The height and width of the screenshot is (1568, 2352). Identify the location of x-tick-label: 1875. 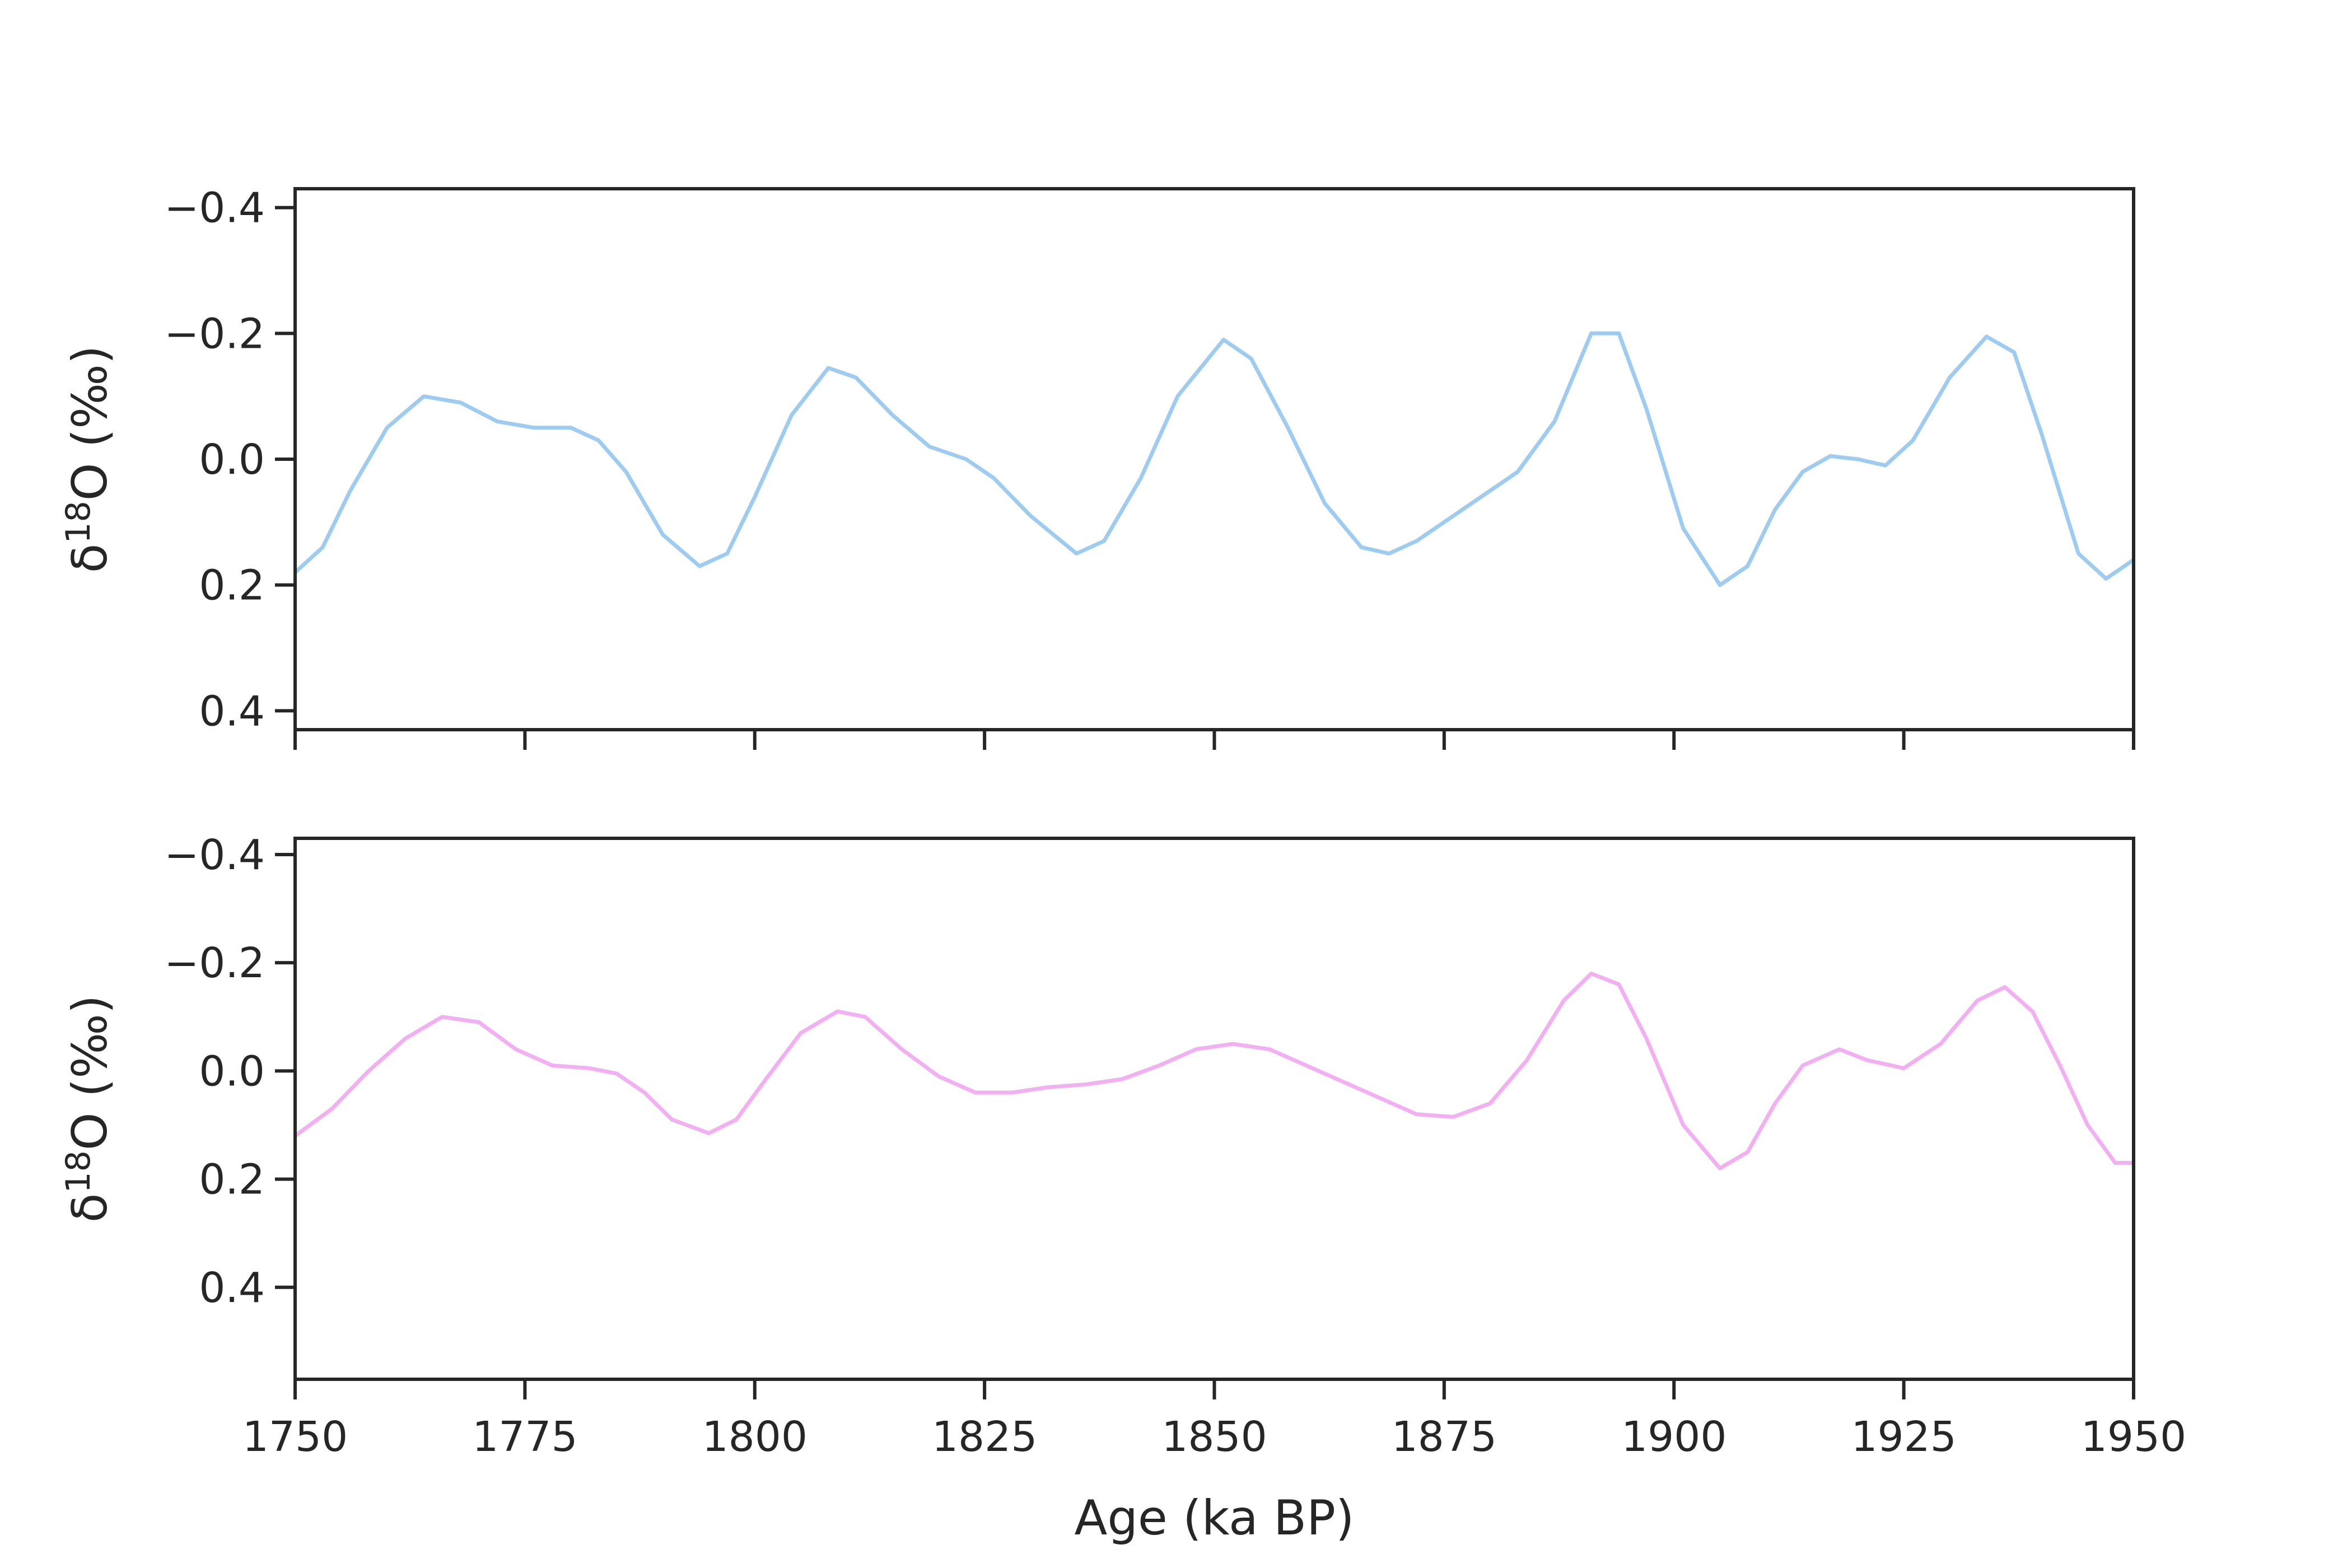
(1445, 1437).